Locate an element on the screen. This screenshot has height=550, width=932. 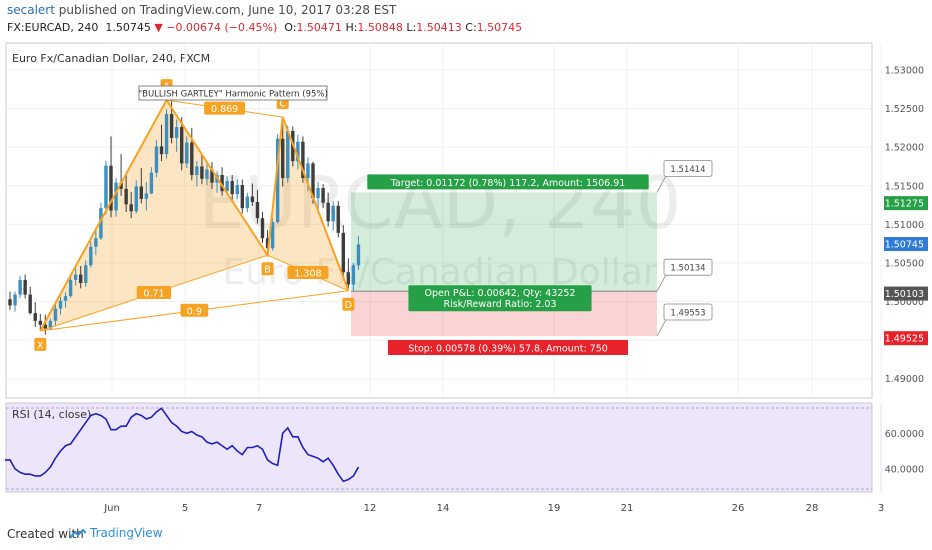
pane-title: Euro Fx/Canadian Dollar, 240, FXCM is located at coordinates (111, 58).